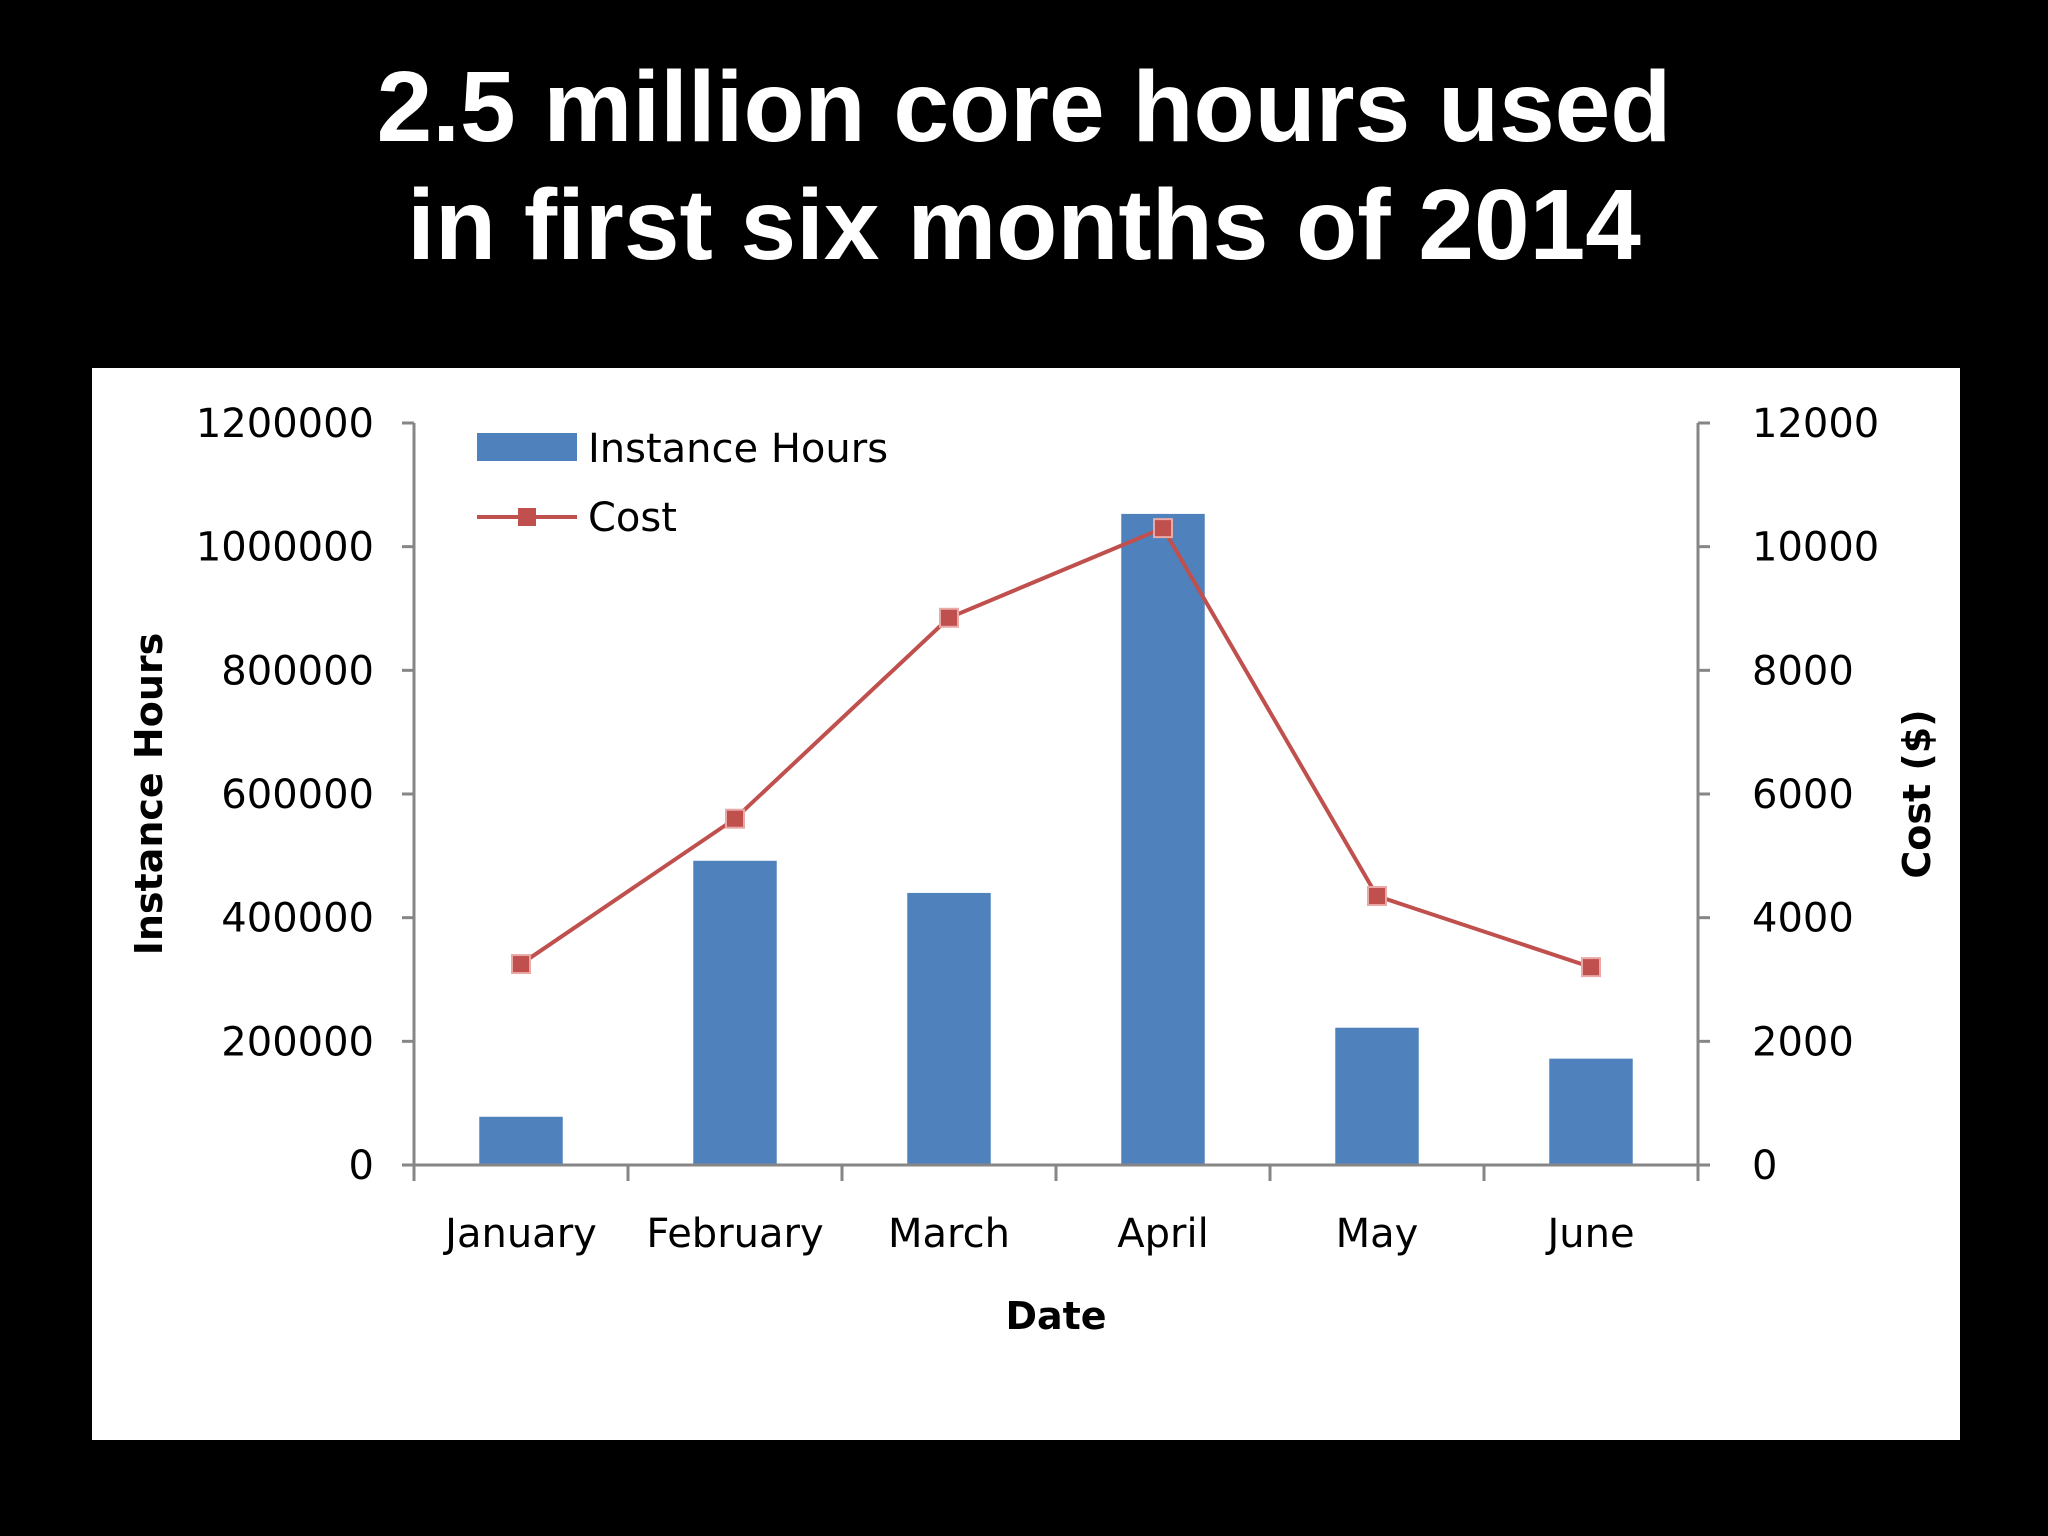 This screenshot has width=2048, height=1536. I want to click on legend-marker-cost, so click(527, 517).